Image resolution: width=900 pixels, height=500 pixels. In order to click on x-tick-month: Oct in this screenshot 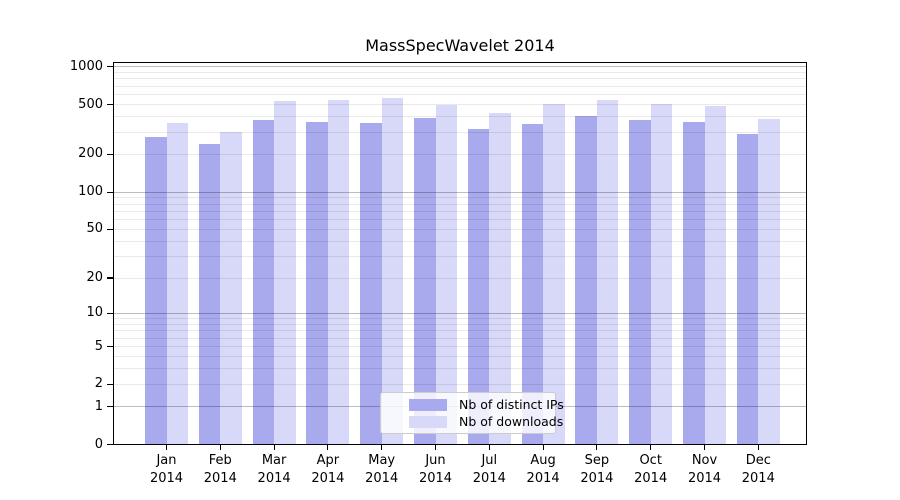, I will do `click(650, 460)`.